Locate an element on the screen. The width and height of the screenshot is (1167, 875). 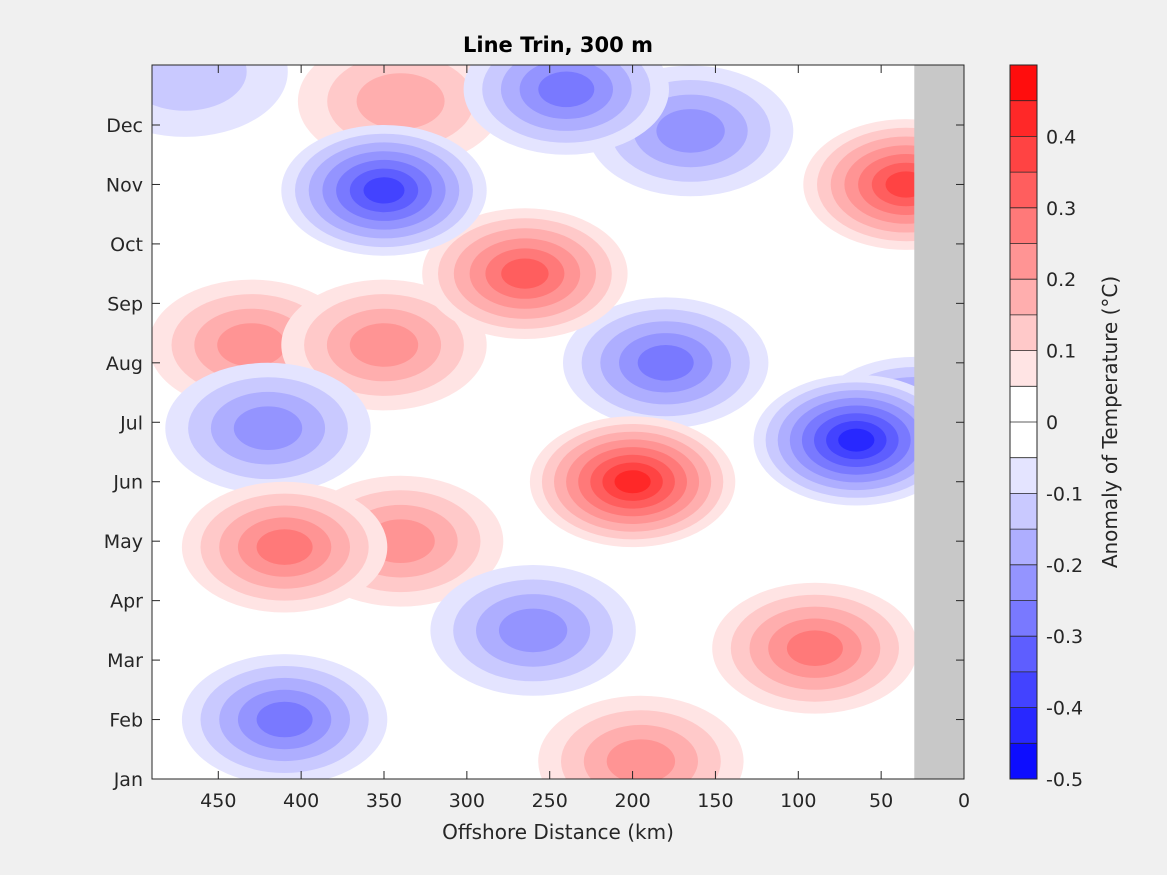
x-tick-label: 250 is located at coordinates (550, 801).